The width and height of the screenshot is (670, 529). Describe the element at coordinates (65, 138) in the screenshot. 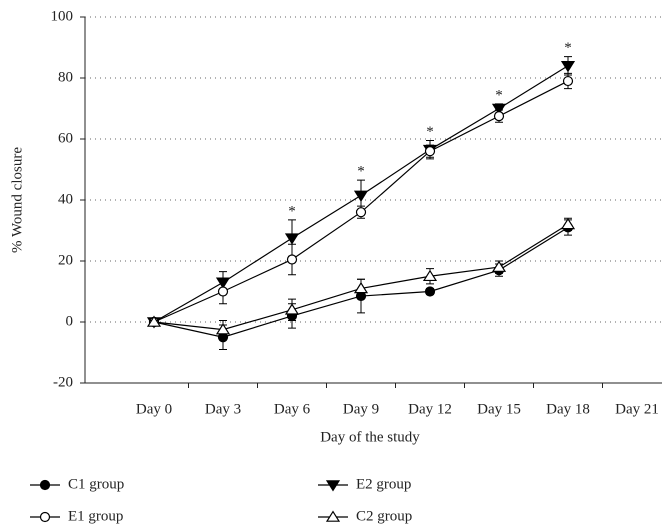

I see `y-tick-label: 60` at that location.